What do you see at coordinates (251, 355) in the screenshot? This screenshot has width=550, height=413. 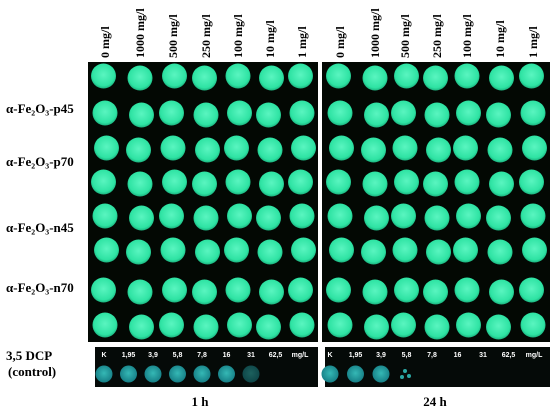 I see `control-dose: 31` at bounding box center [251, 355].